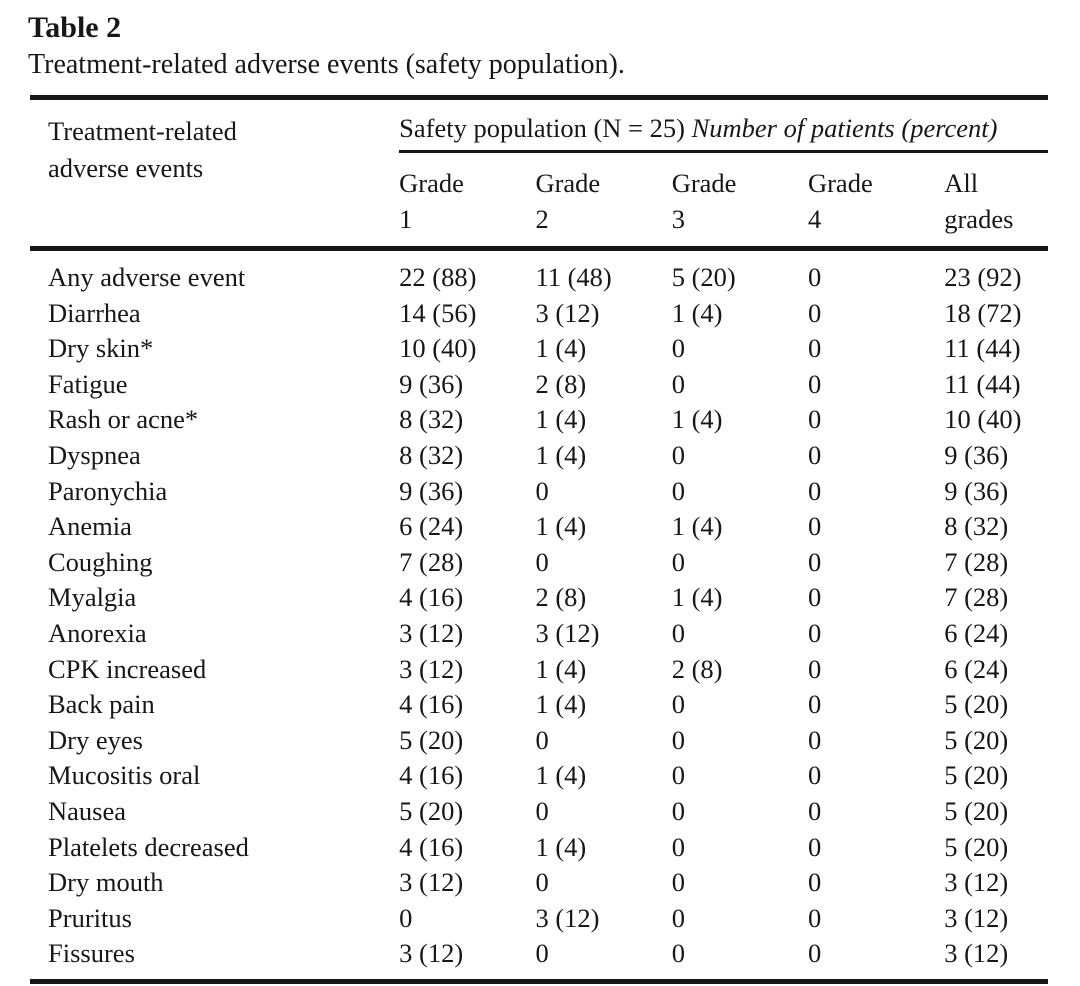 The height and width of the screenshot is (986, 1080). I want to click on header-row-grades: Grade 1 Grade 2 Grade 3 Grade 4 All gr, so click(539, 201).